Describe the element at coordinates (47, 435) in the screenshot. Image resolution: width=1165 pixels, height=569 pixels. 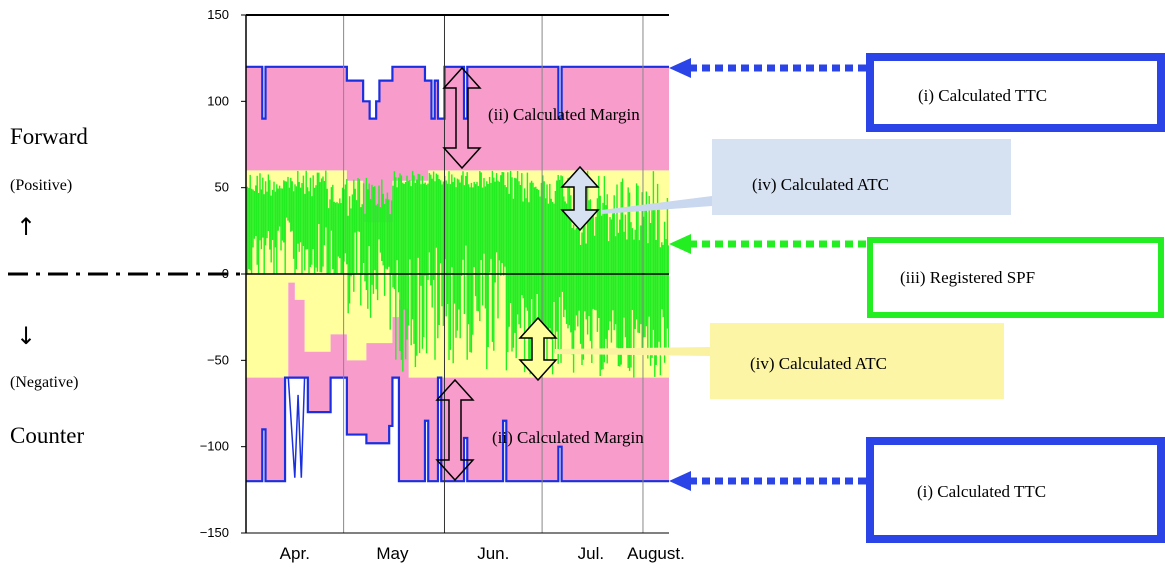
I see `counter-label: Counter` at that location.